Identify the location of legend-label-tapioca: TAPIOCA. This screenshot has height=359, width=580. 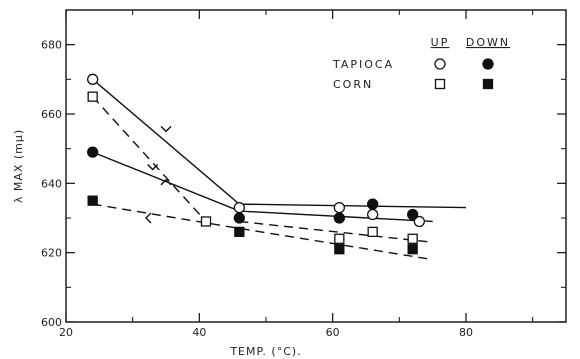
(363, 64).